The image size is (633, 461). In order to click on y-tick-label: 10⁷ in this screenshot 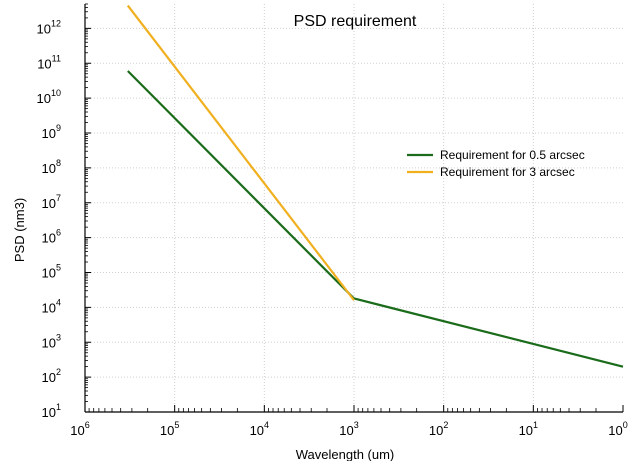, I will do `click(51, 202)`.